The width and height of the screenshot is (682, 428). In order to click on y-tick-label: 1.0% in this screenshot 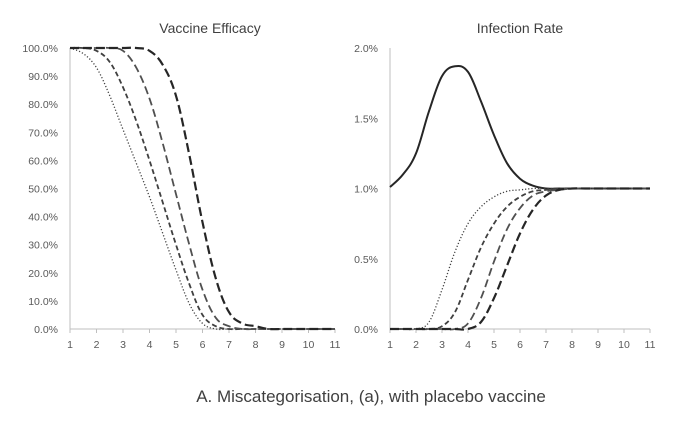, I will do `click(366, 190)`.